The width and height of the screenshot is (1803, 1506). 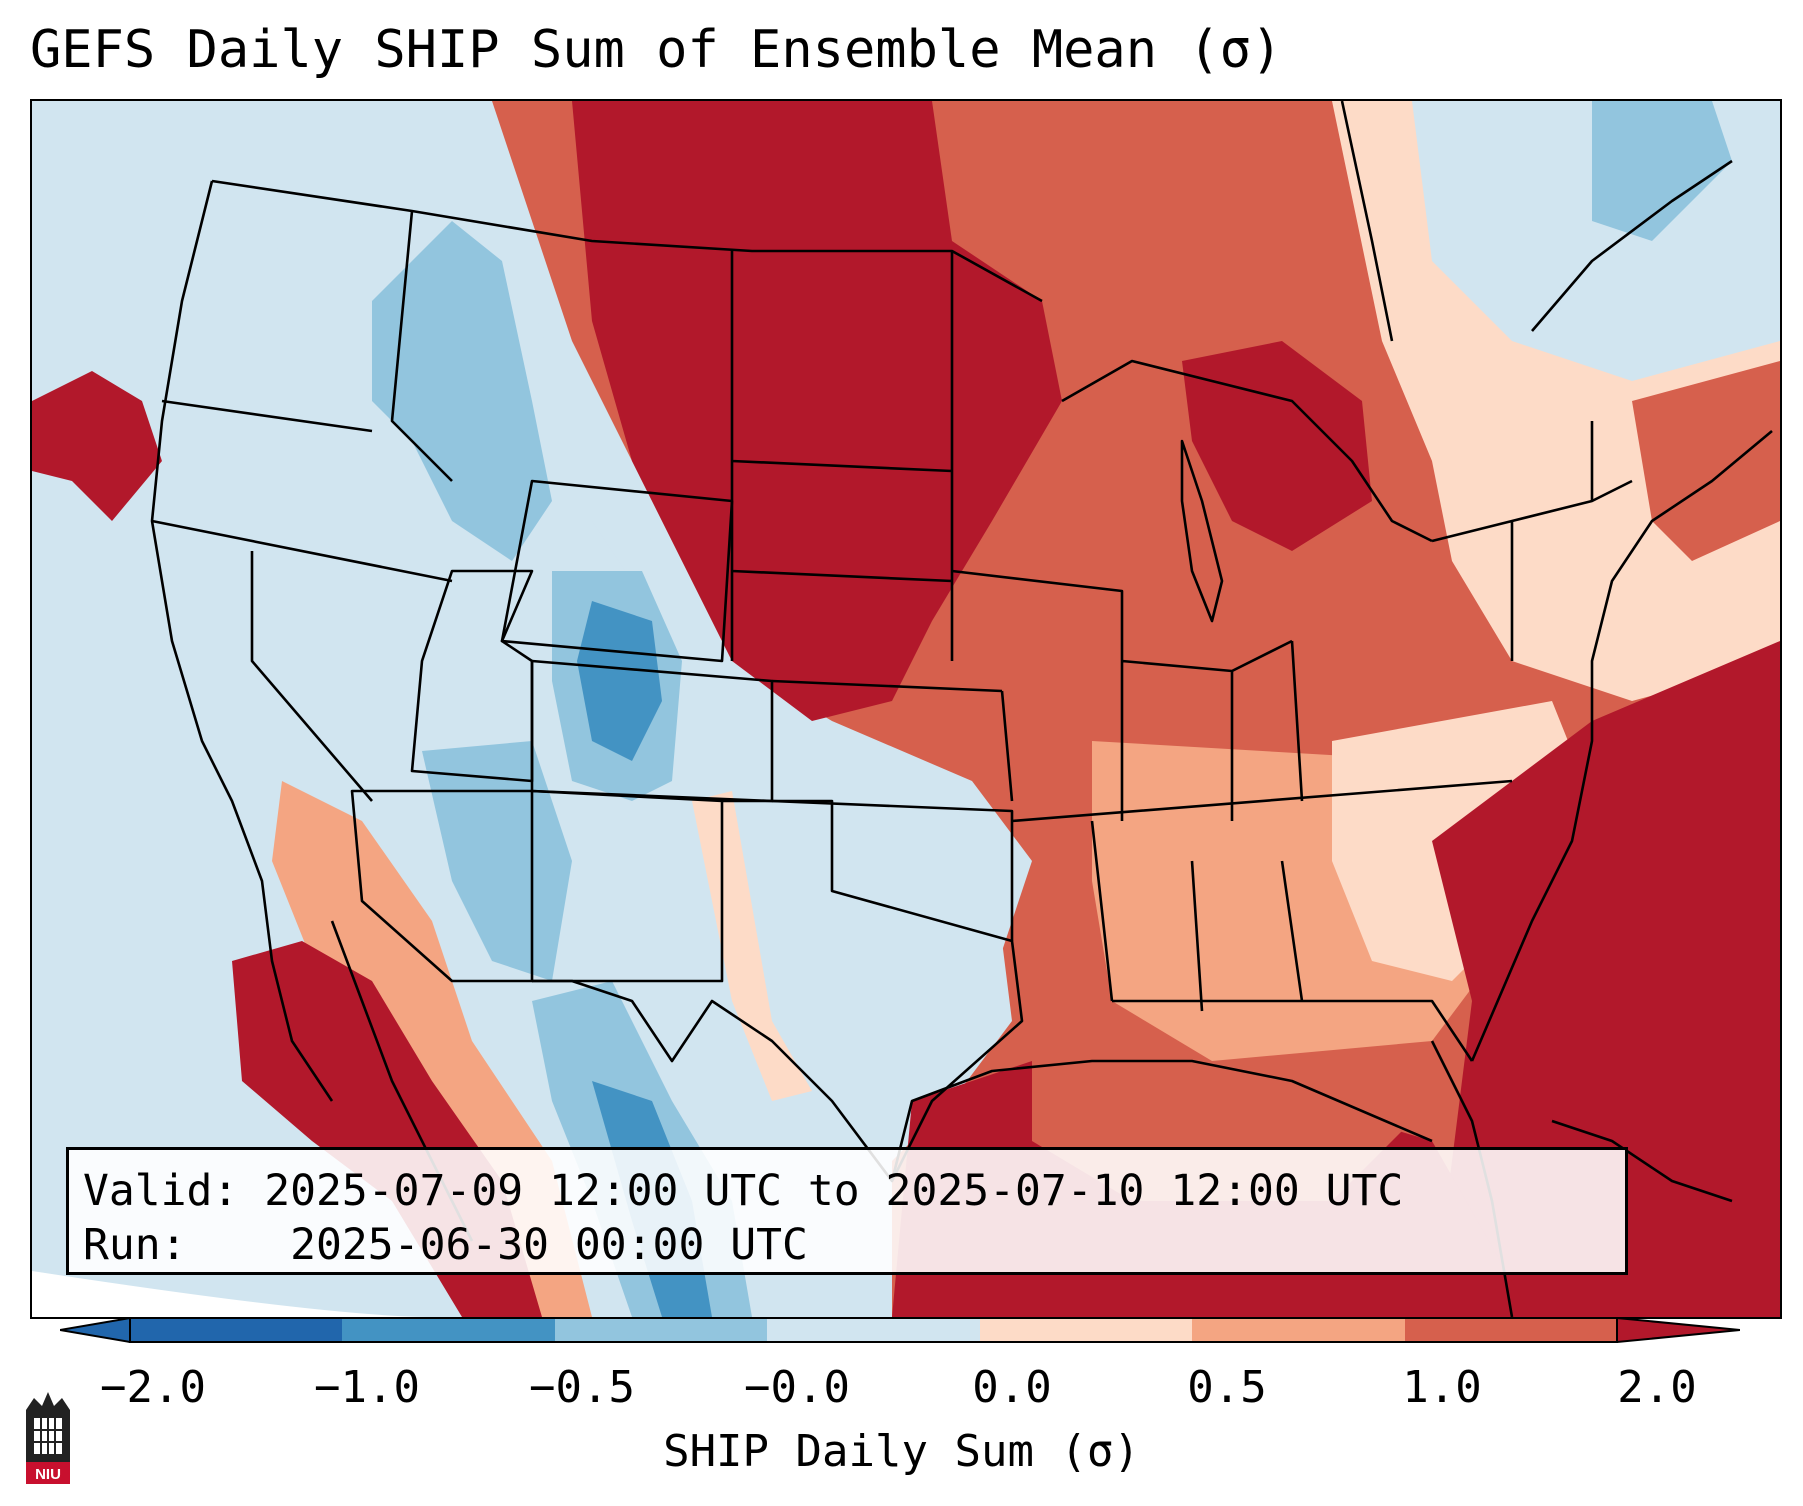 What do you see at coordinates (1012, 1387) in the screenshot?
I see `colorbar-tick-label: 0.0` at bounding box center [1012, 1387].